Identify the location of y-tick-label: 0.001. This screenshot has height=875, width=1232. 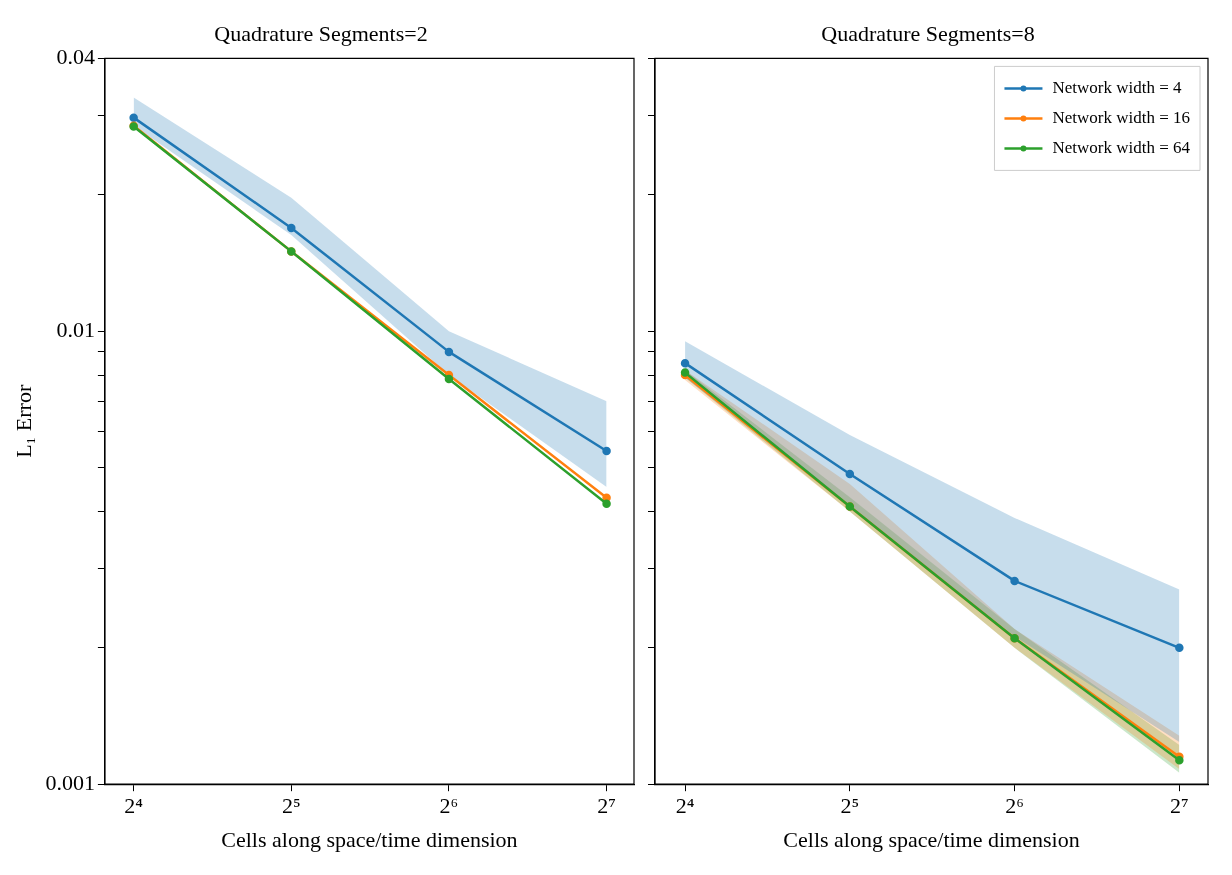
(70, 782).